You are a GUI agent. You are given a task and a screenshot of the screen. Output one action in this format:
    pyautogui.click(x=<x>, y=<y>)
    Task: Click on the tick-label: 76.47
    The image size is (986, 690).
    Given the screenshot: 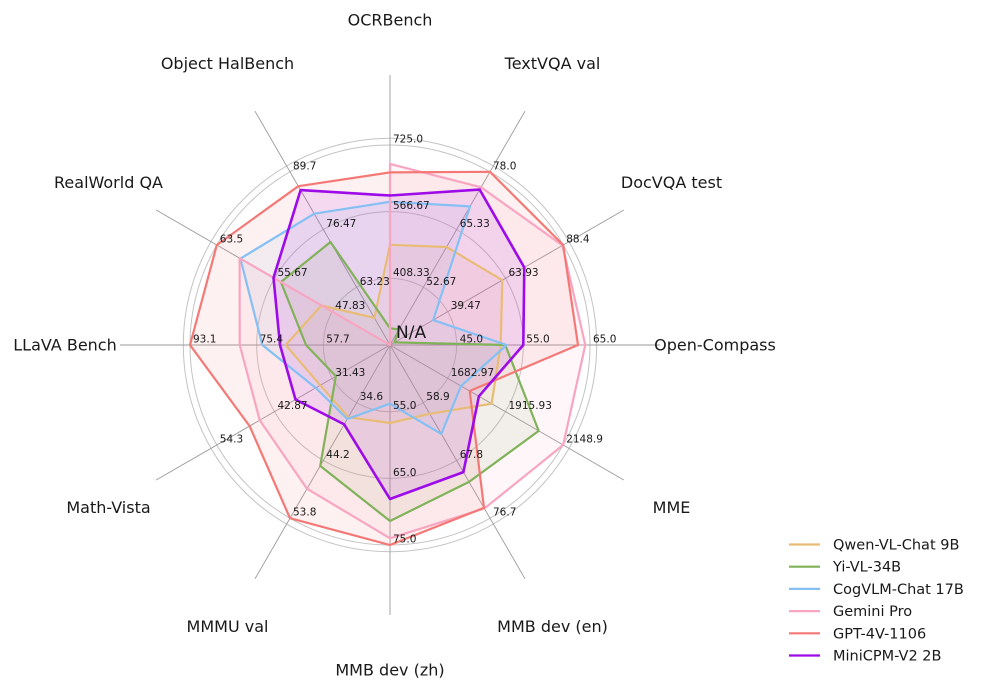 What is the action you would take?
    pyautogui.click(x=341, y=224)
    